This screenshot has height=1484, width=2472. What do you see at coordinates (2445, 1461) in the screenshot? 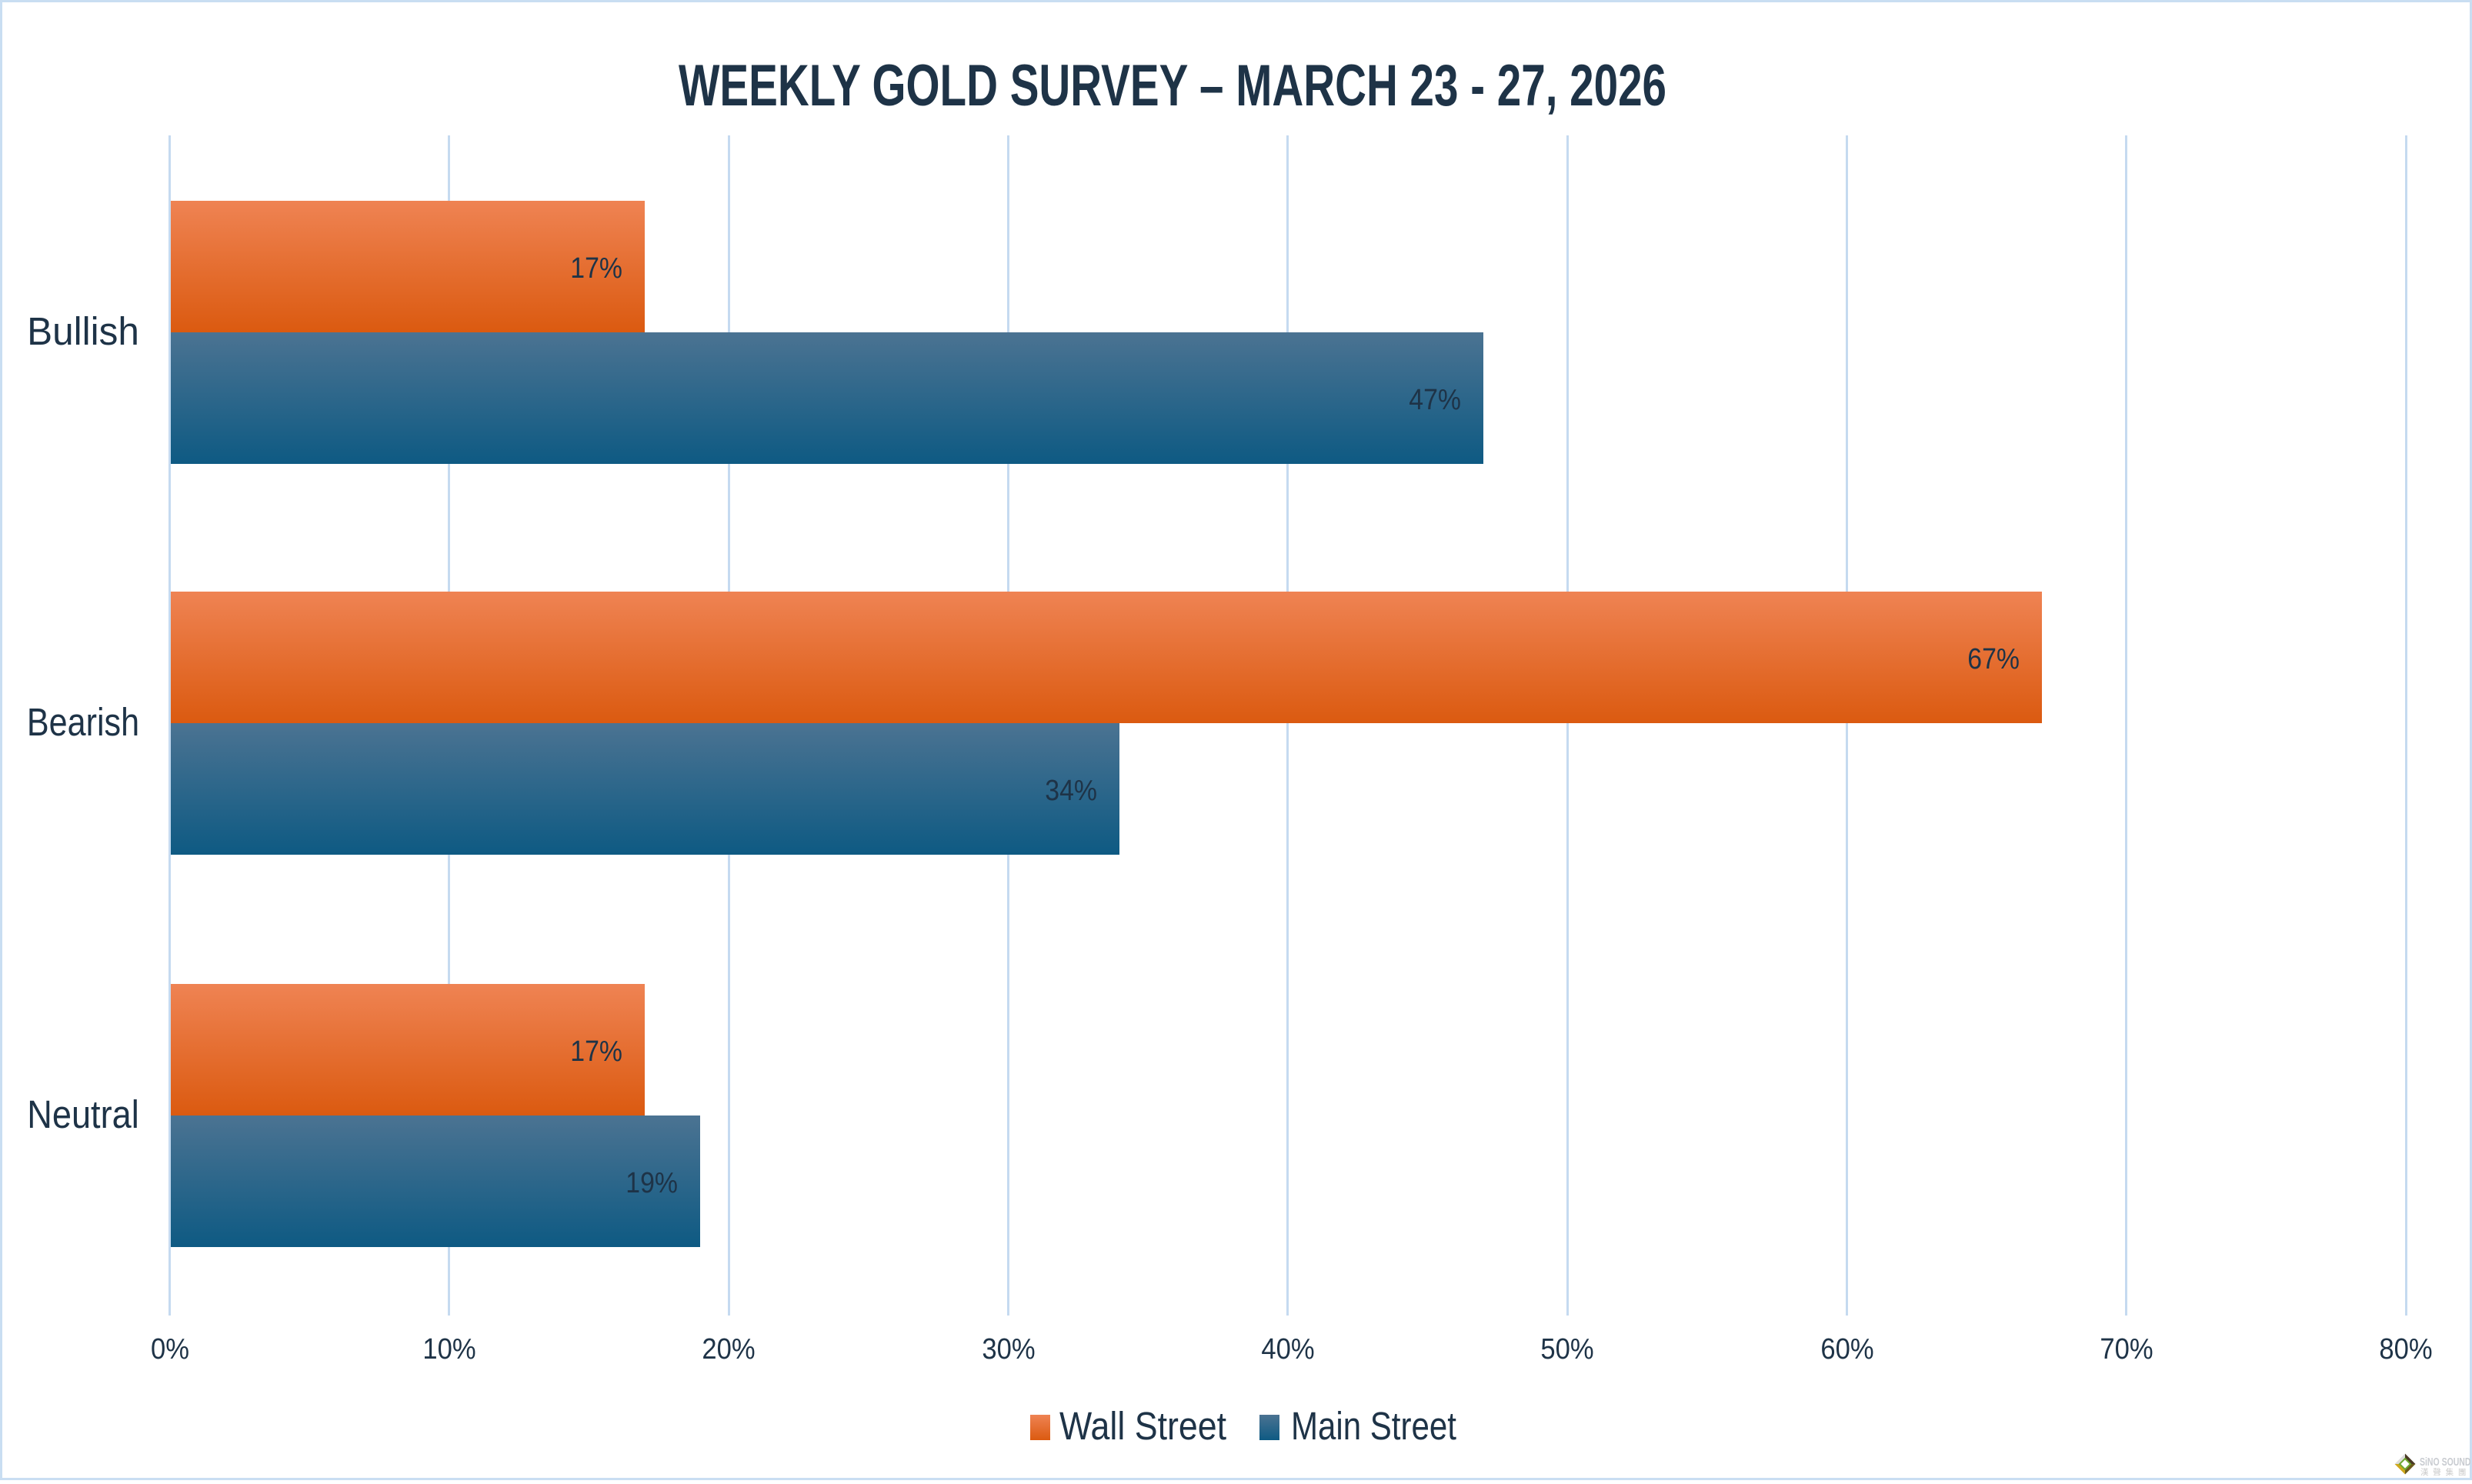
I see `svg-text: SiNO SOUND` at bounding box center [2445, 1461].